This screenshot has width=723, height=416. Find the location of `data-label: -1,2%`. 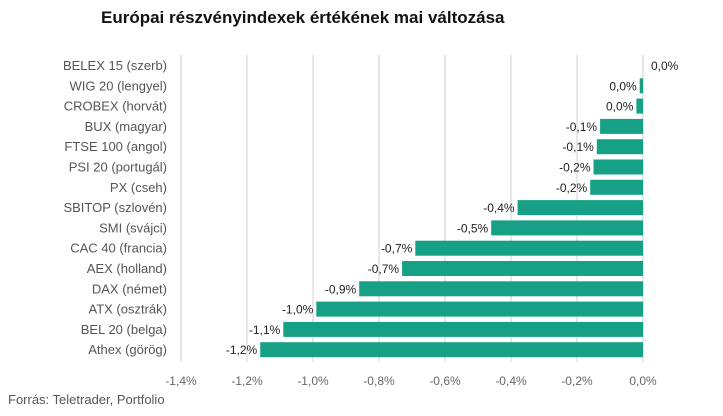

data-label: -1,2% is located at coordinates (242, 350).